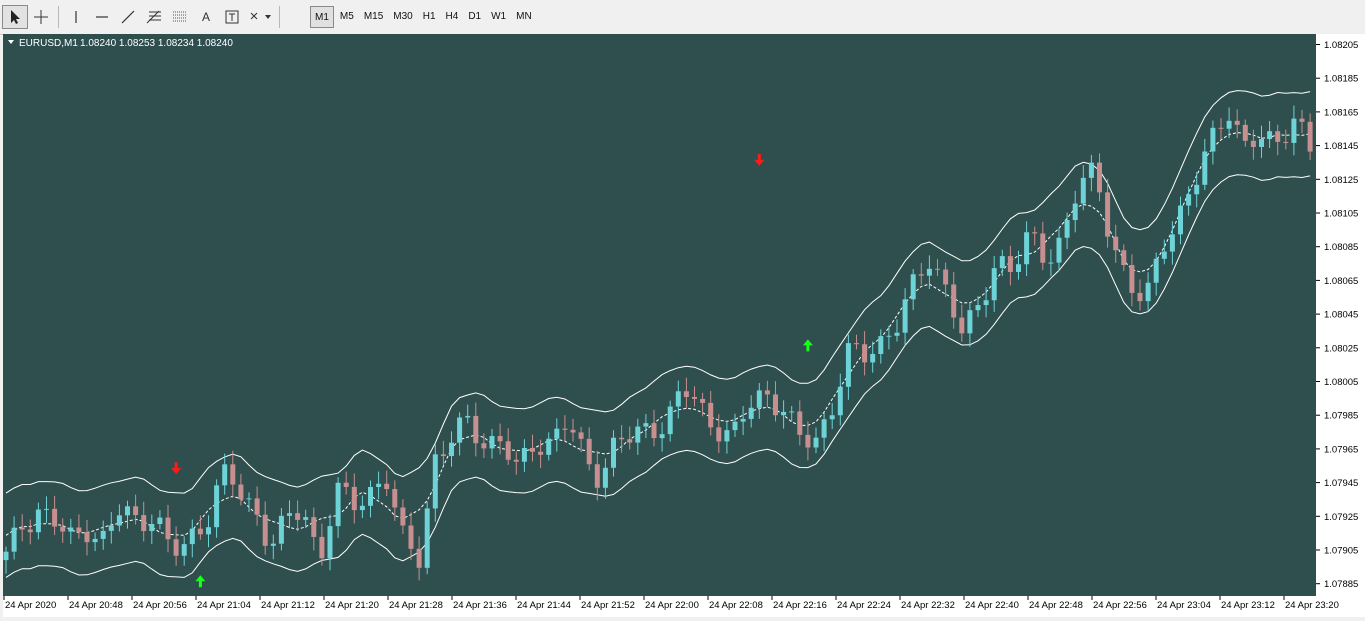 The height and width of the screenshot is (621, 1365). Describe the element at coordinates (452, 16) in the screenshot. I see `tf-h4-button: H4` at that location.